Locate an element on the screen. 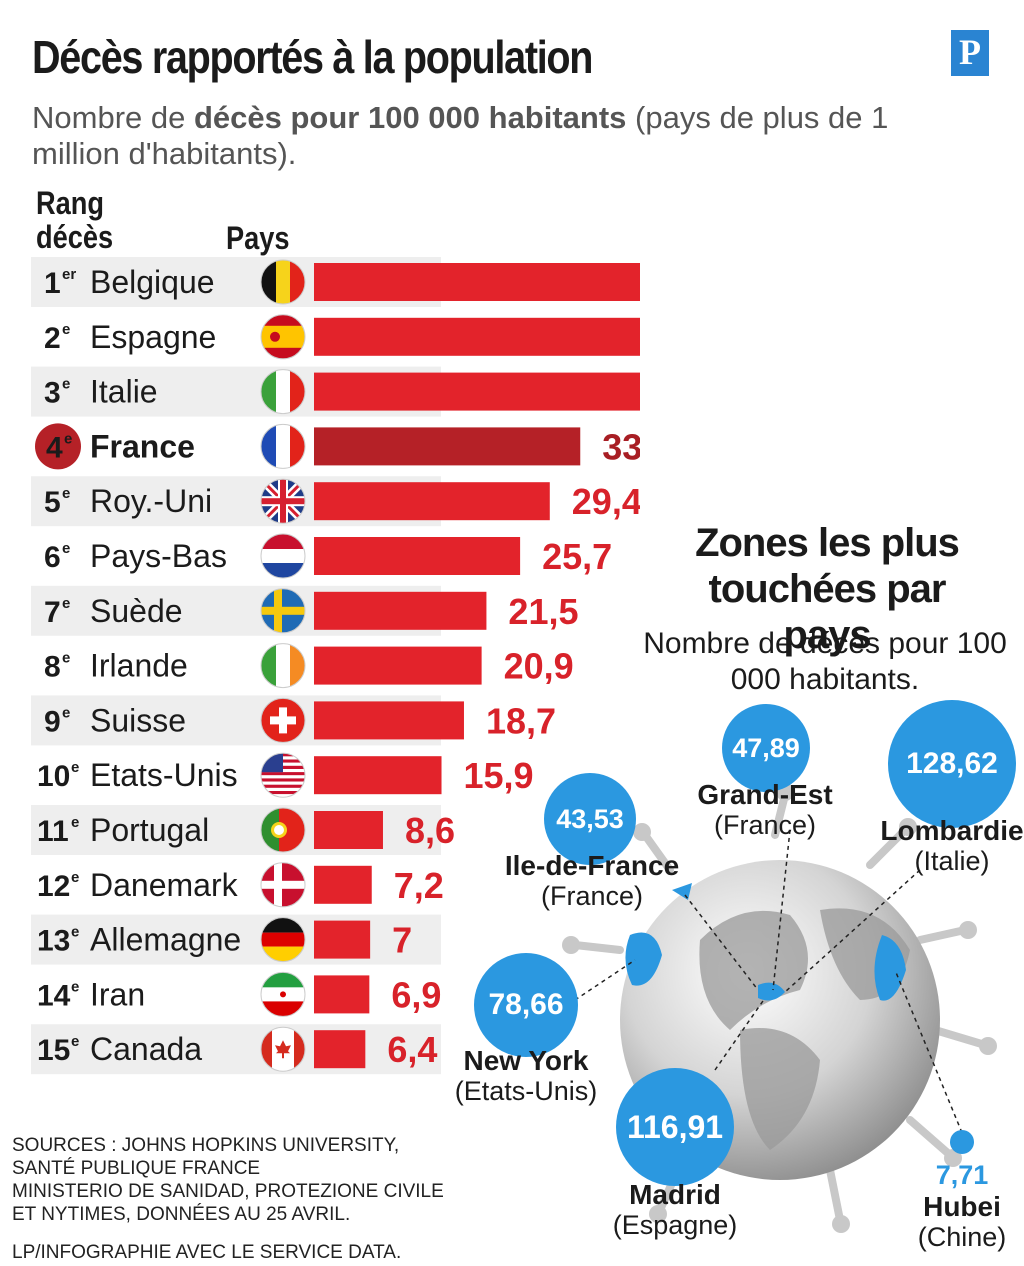 The width and height of the screenshot is (1024, 1266). subtitle-post: (pays de plus de 1 million d'habitants). is located at coordinates (460, 135).